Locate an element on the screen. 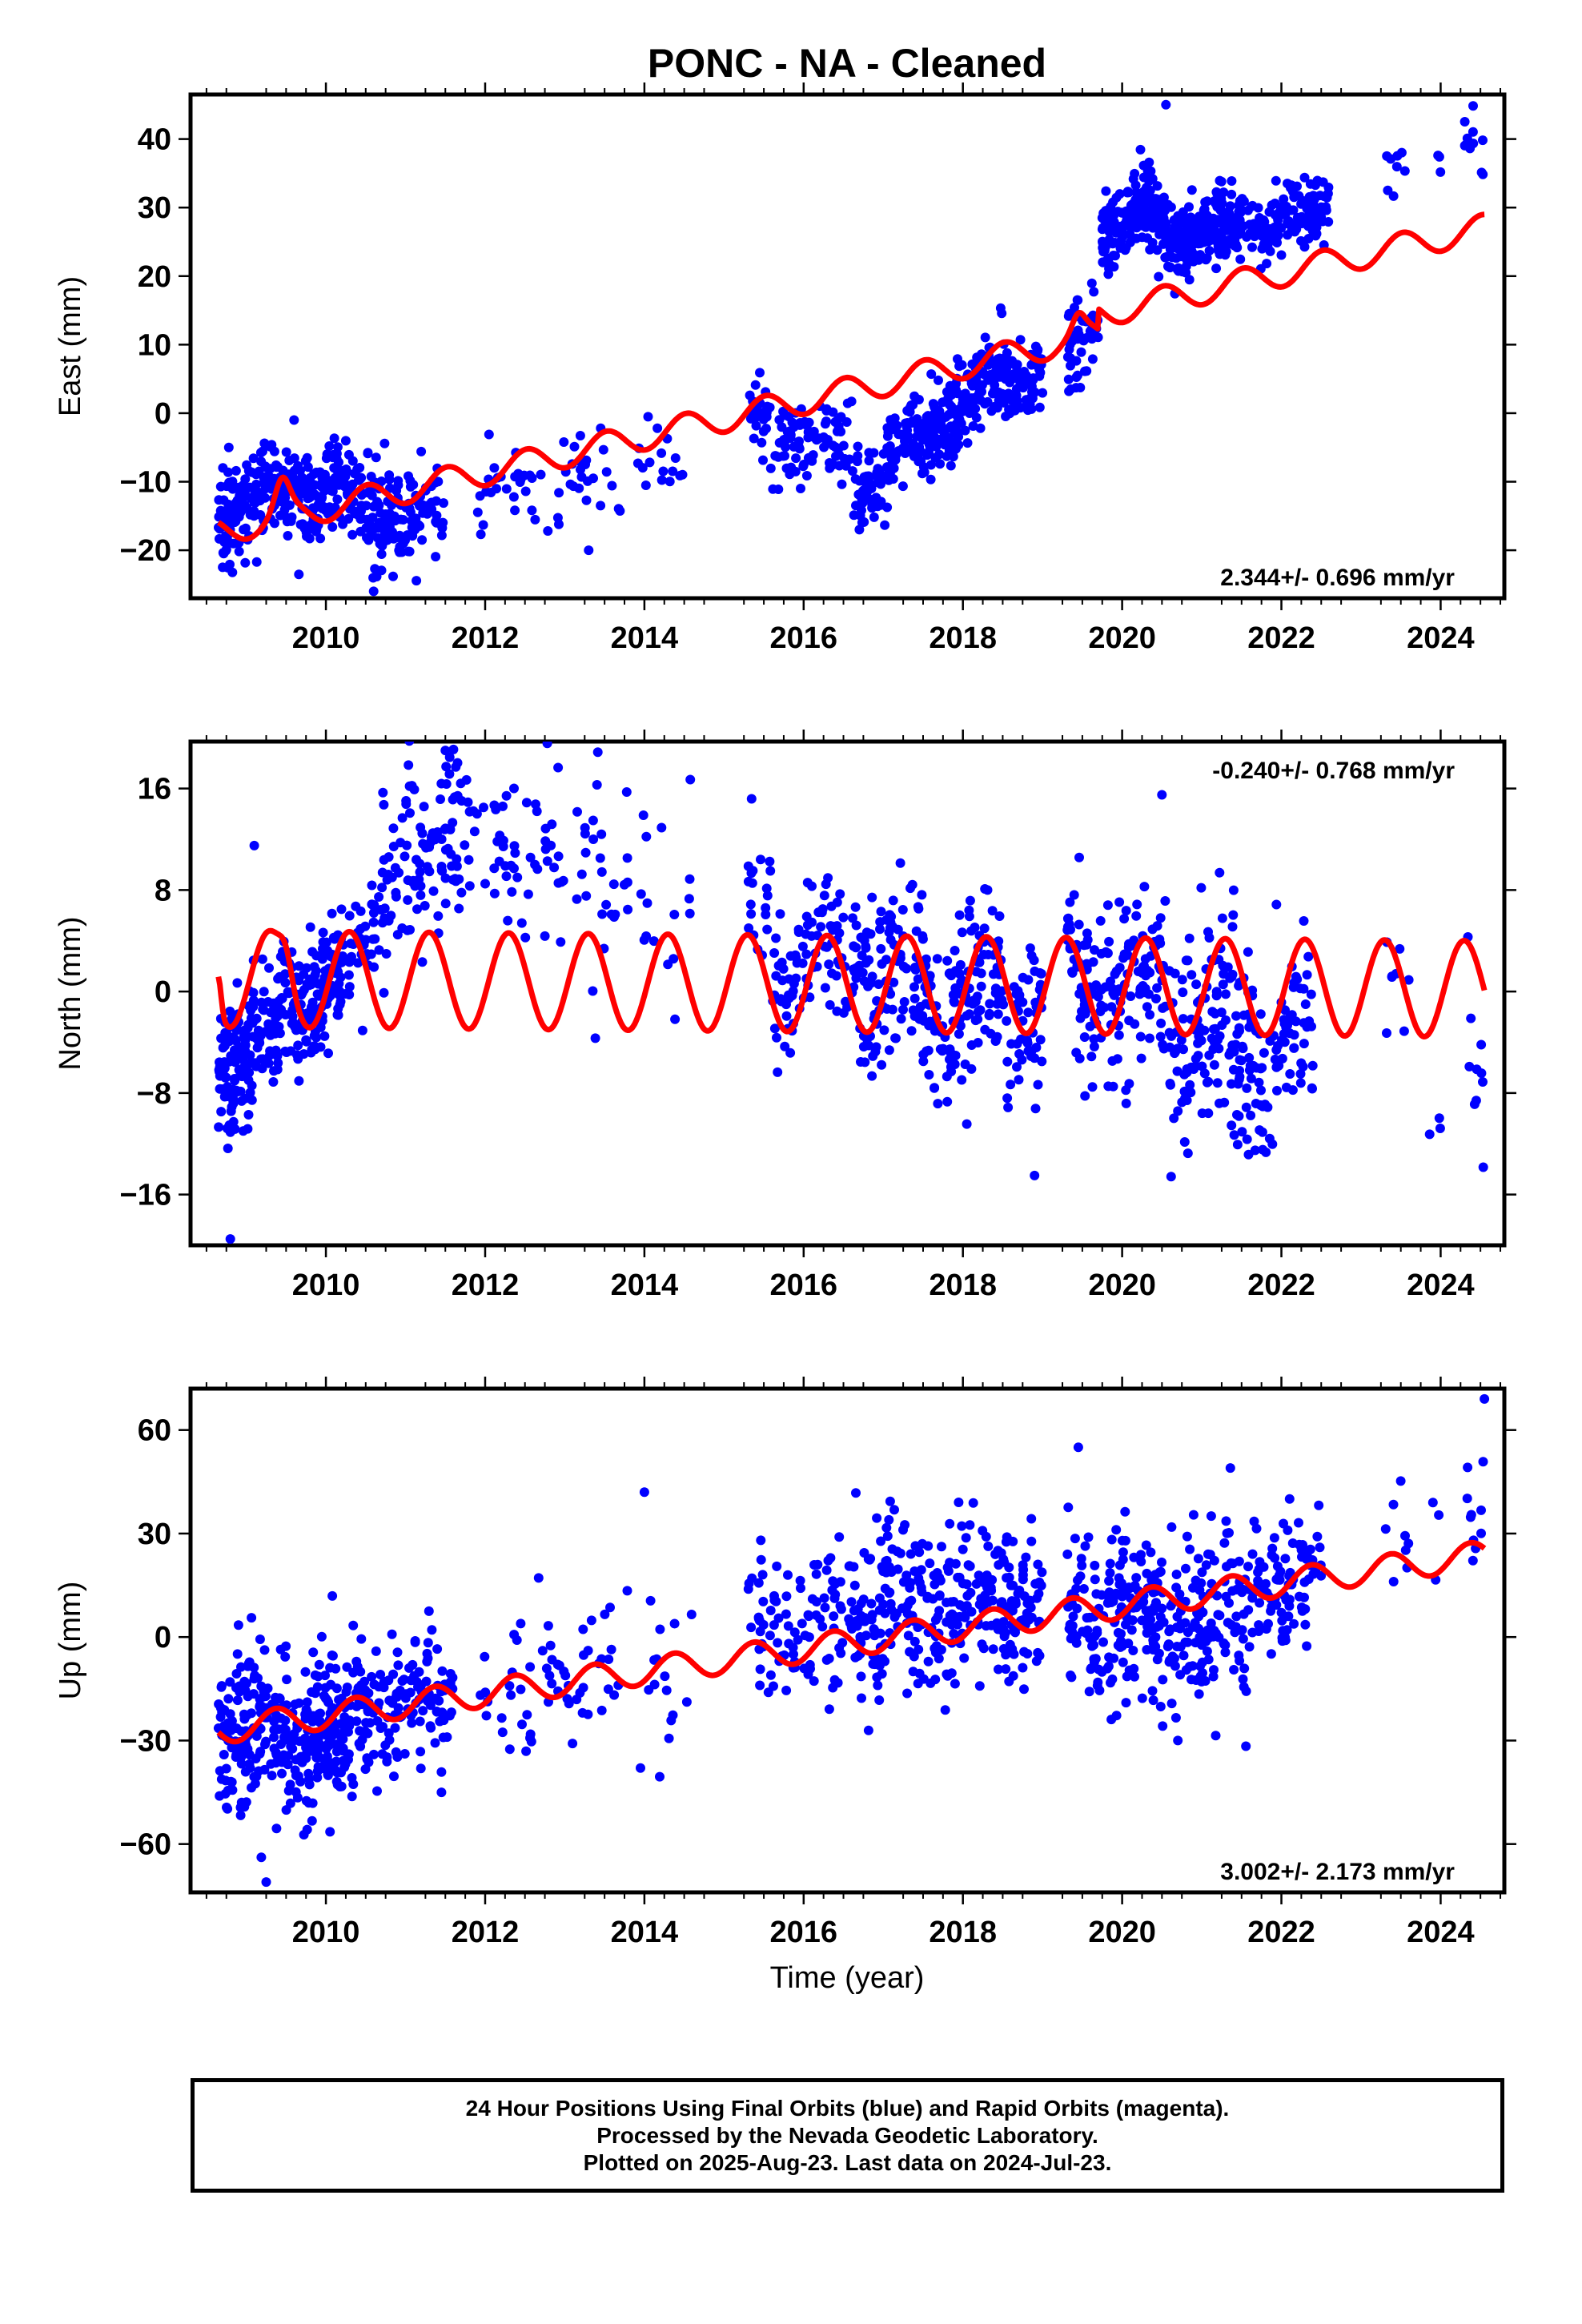 This screenshot has width=1582, height=2324. north-y-tick-label: 0 is located at coordinates (163, 992).